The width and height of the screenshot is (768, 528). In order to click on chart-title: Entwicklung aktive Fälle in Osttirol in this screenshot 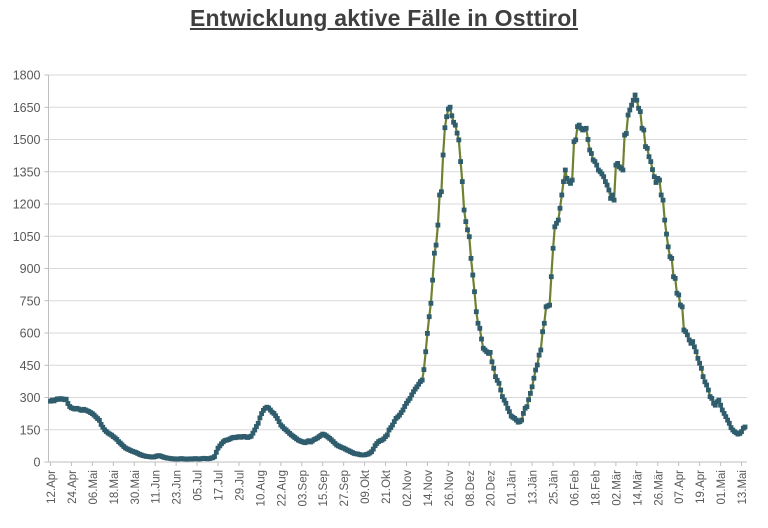, I will do `click(384, 18)`.